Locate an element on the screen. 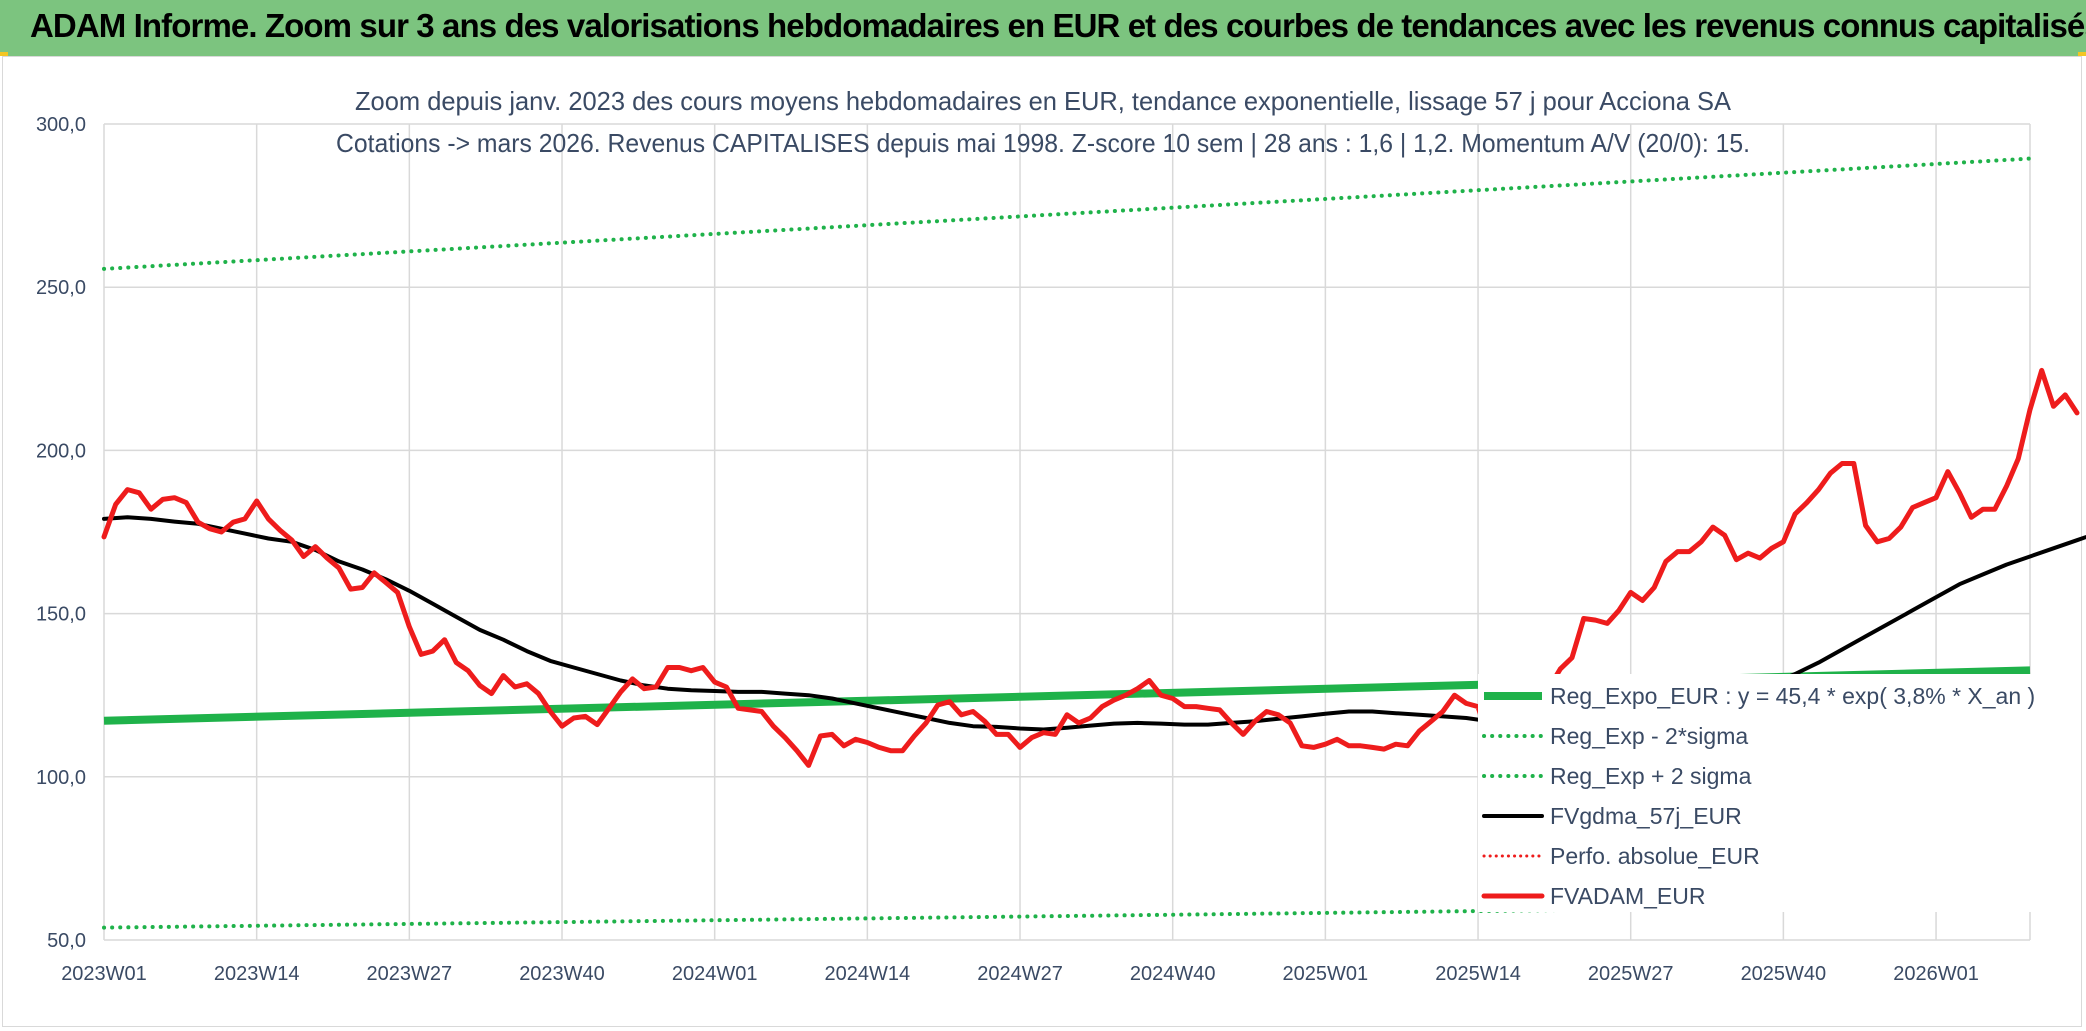 The height and width of the screenshot is (1031, 2086). legend-background is located at coordinates (1758, 793).